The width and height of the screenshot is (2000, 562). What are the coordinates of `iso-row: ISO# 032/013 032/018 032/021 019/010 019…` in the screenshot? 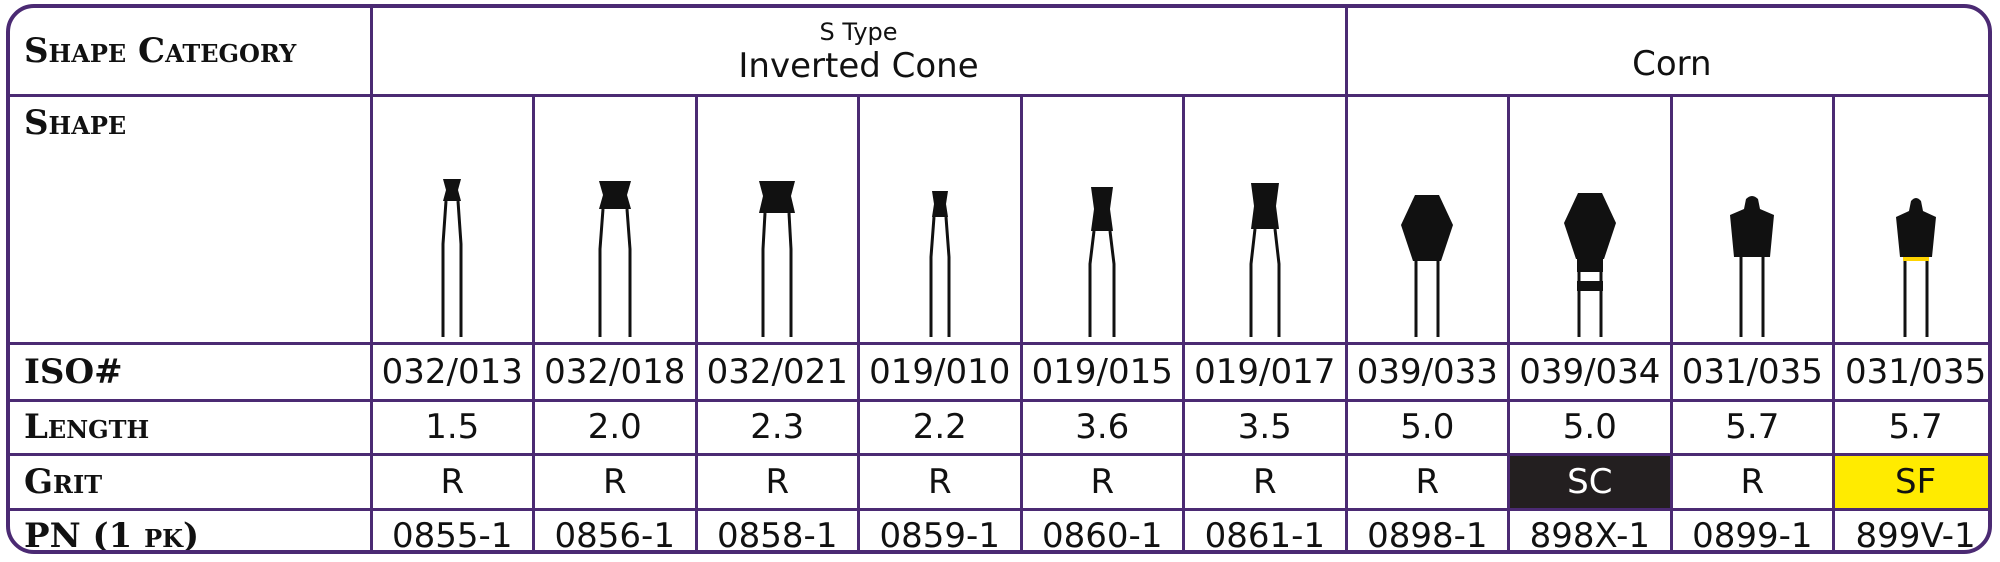 It's located at (999, 371).